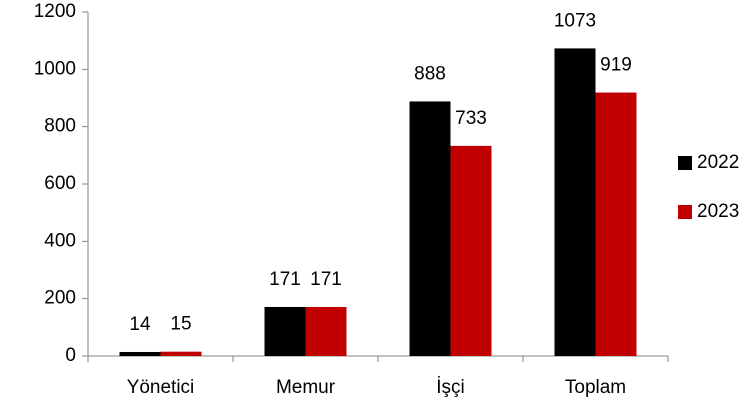 Image resolution: width=751 pixels, height=410 pixels. What do you see at coordinates (60, 183) in the screenshot?
I see `y-tick-label: 600` at bounding box center [60, 183].